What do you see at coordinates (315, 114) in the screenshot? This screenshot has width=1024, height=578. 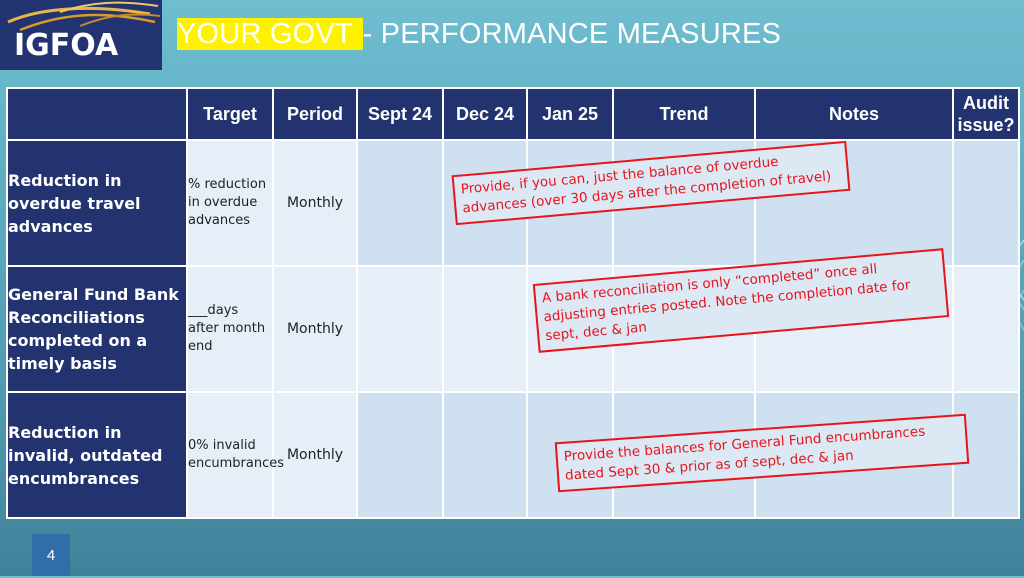 I see `header-period: Period` at bounding box center [315, 114].